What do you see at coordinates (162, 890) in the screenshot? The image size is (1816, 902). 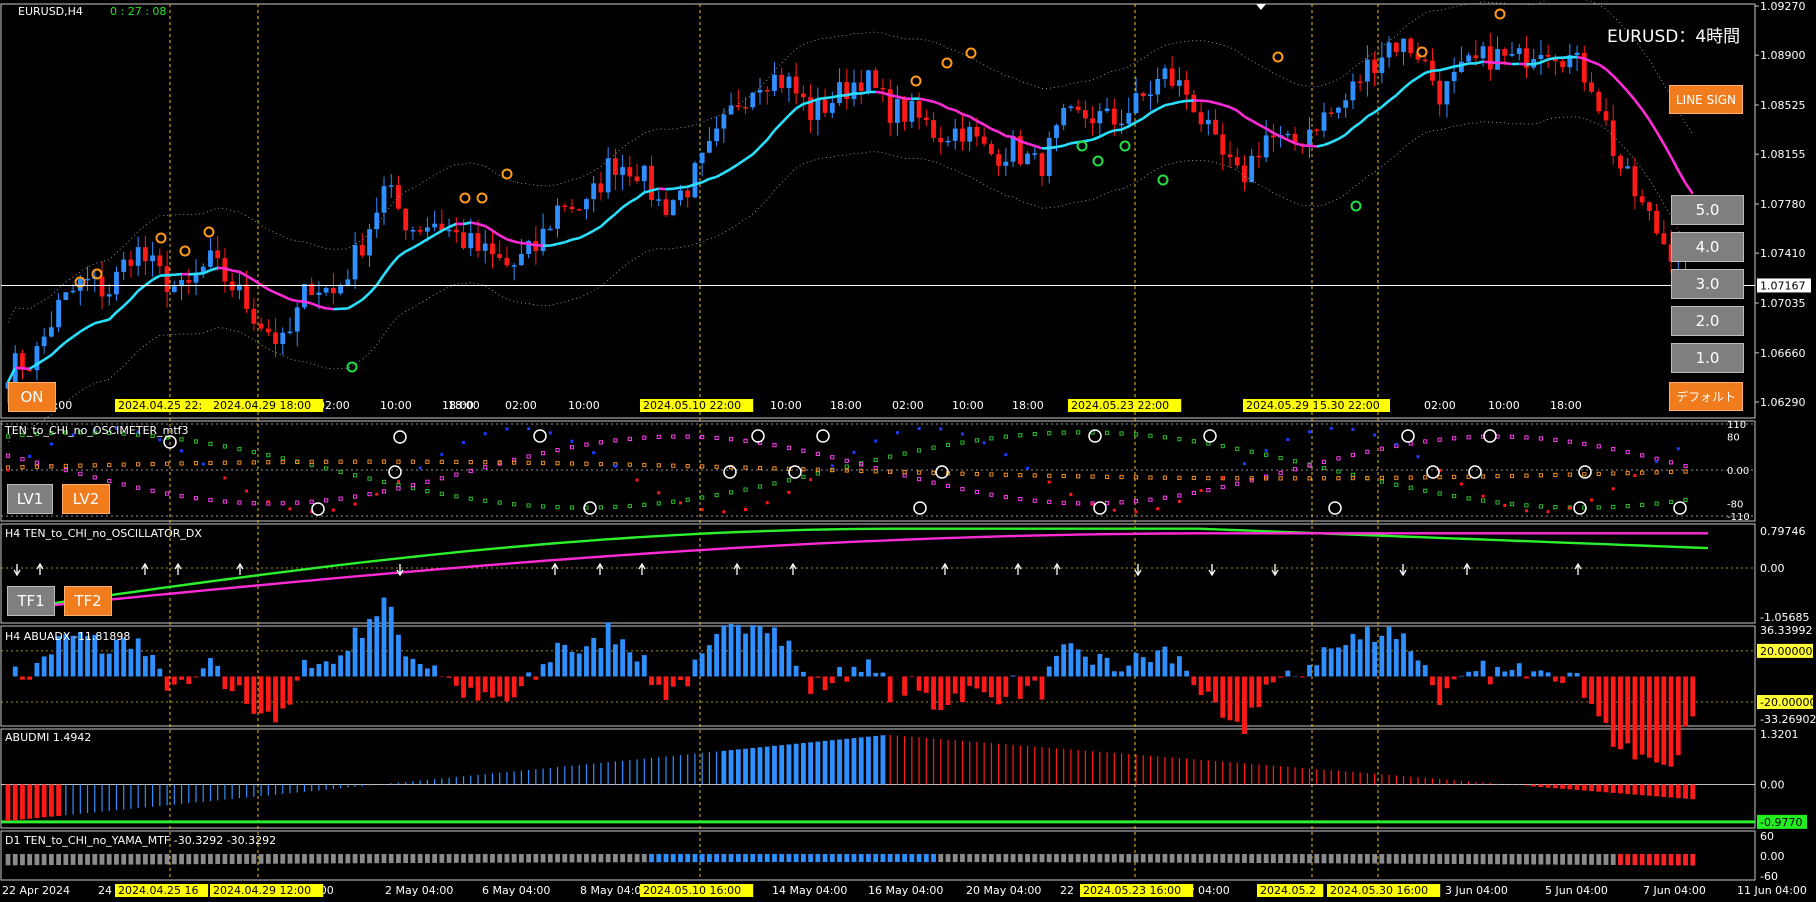 I see `bottom-time-highlight-bg` at bounding box center [162, 890].